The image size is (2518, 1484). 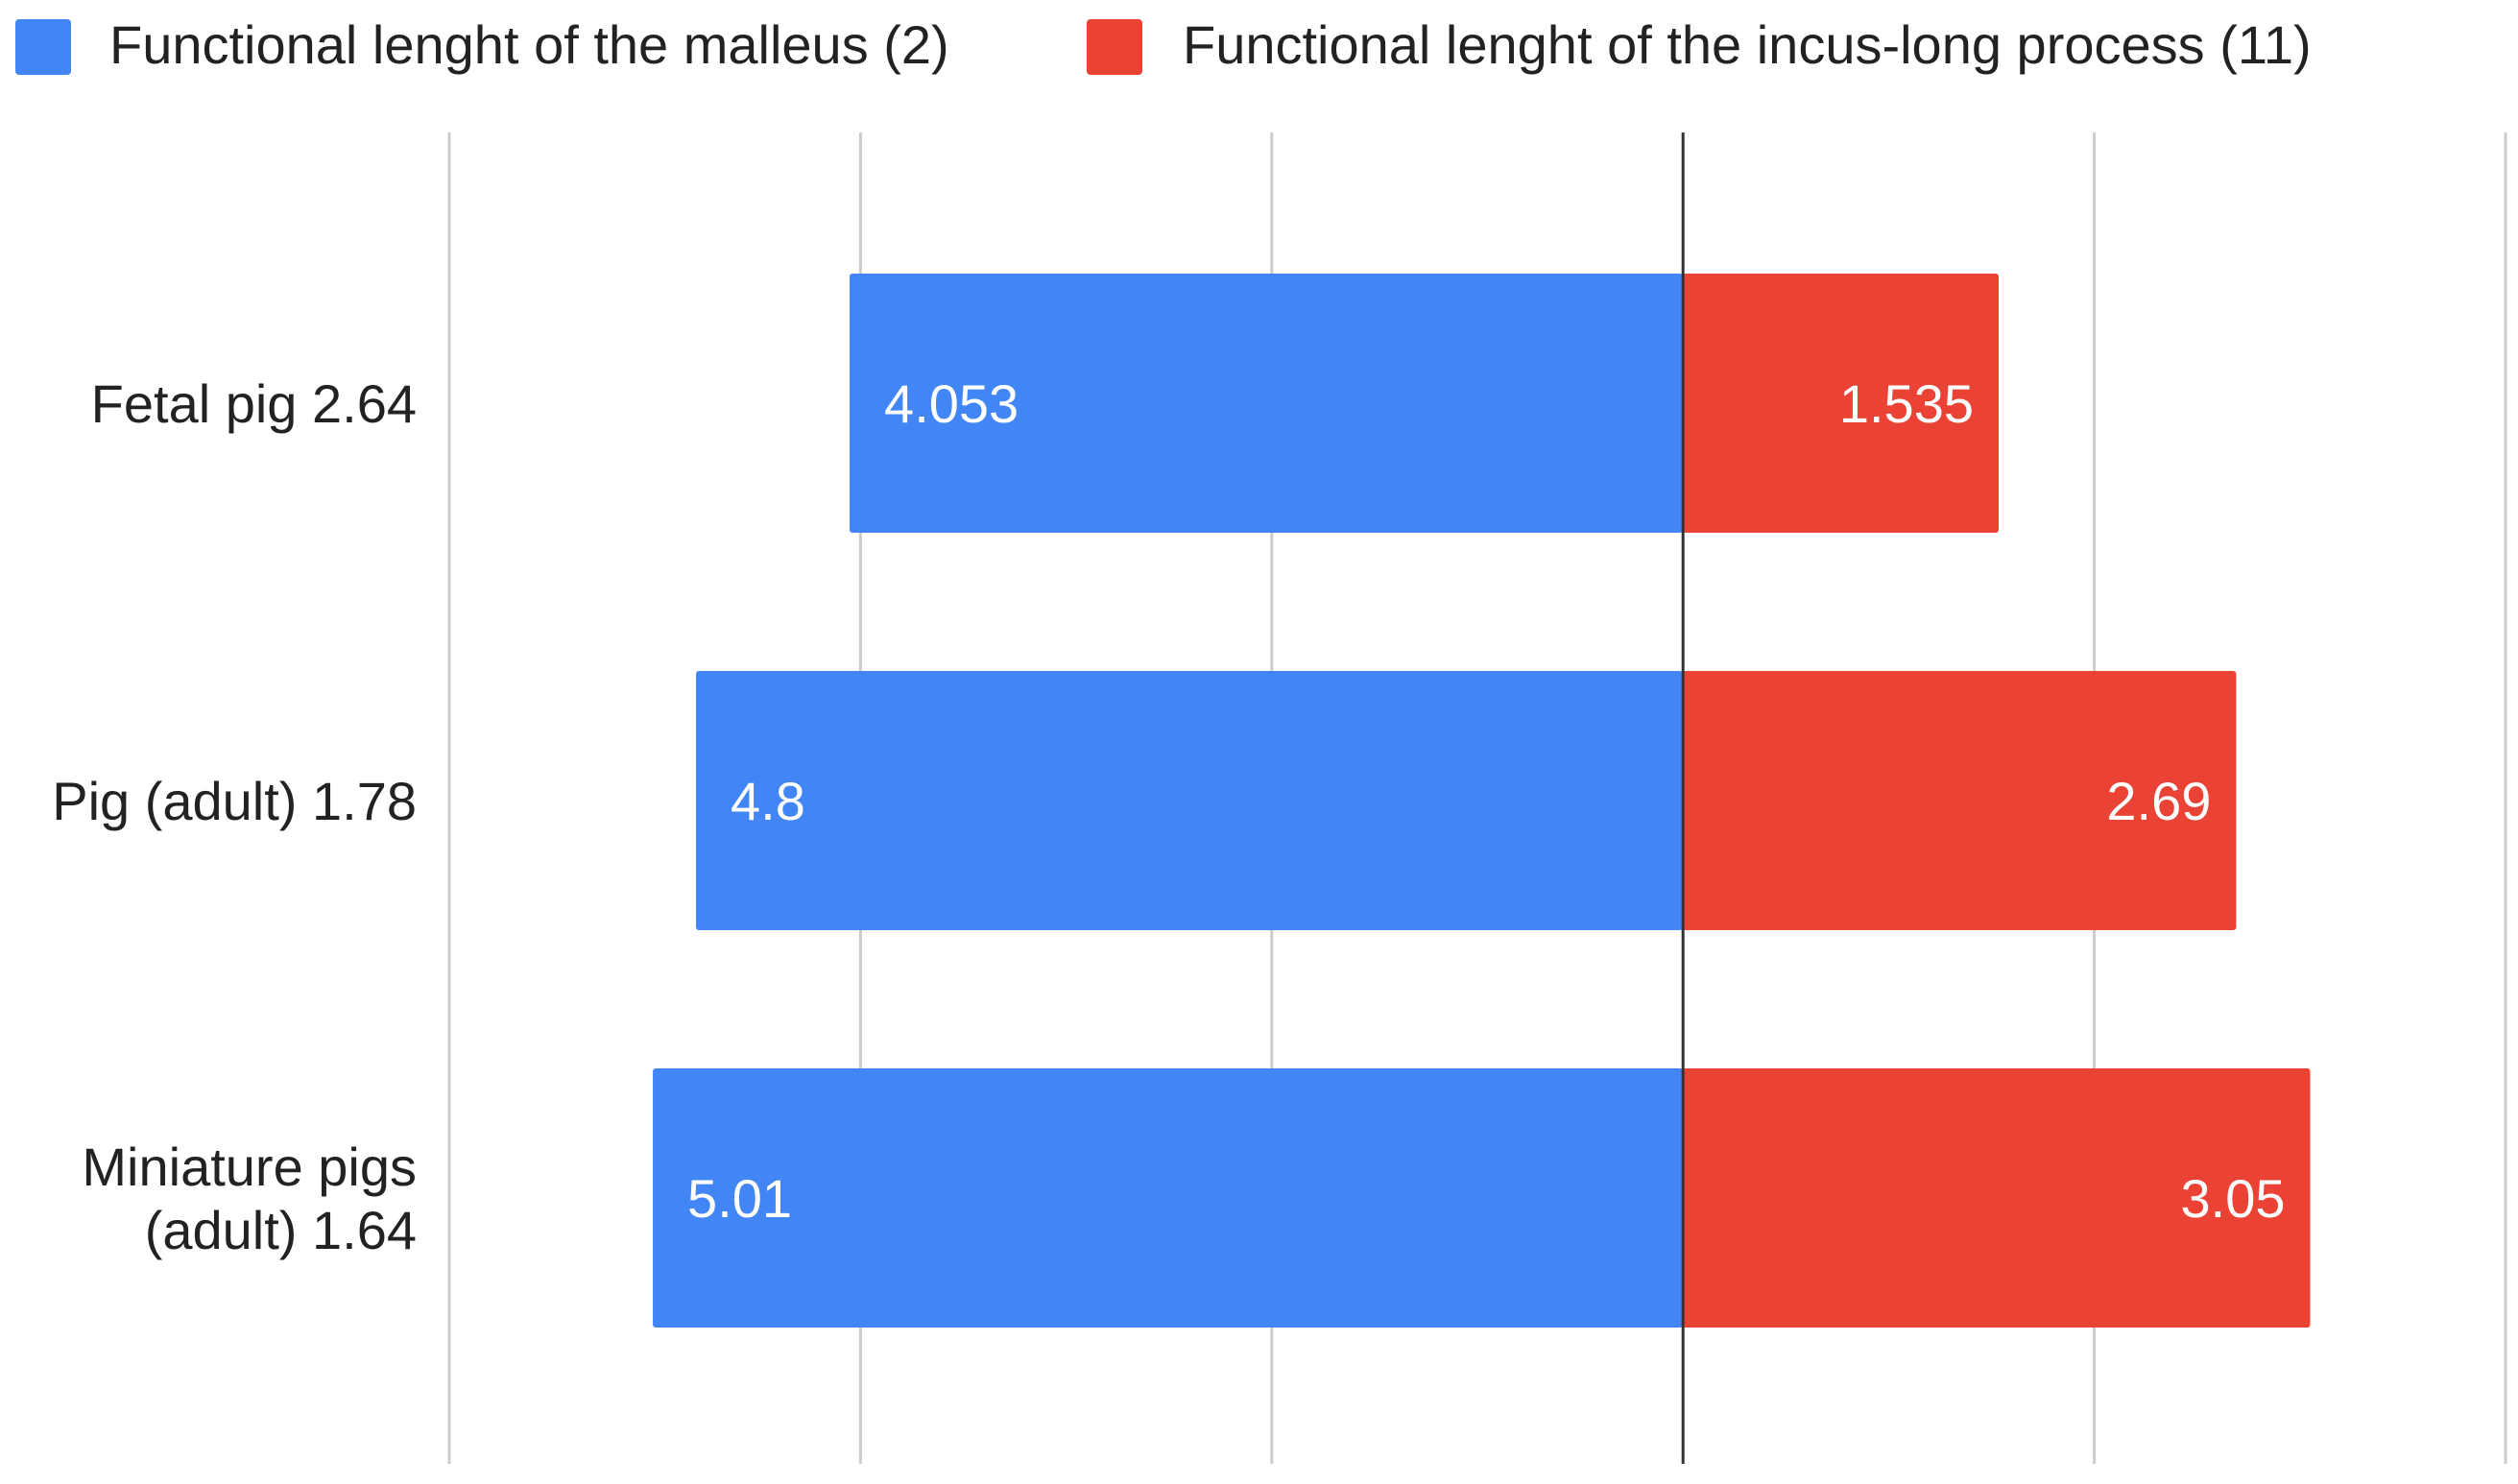 I want to click on legend-label: Functional lenght of the malleus (2), so click(x=529, y=45).